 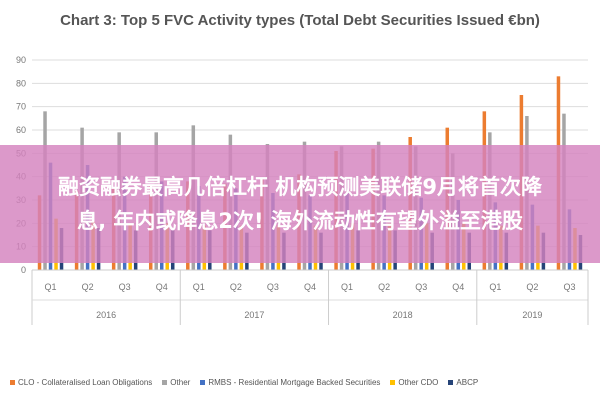 I want to click on legend-label: Other CDO, so click(x=418, y=382).